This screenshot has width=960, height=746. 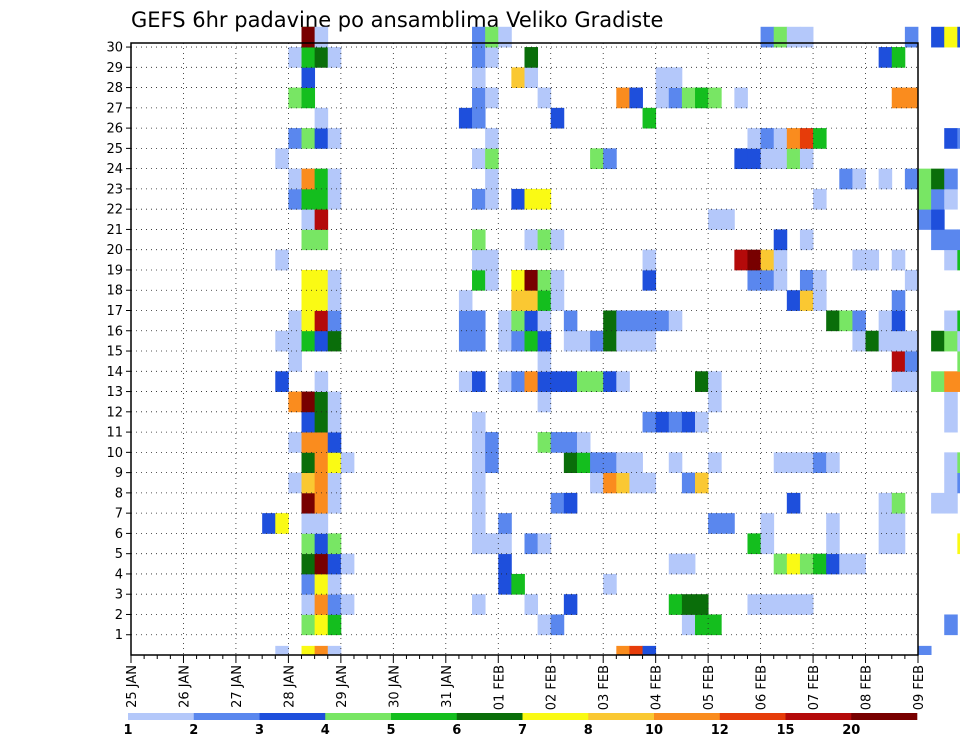 What do you see at coordinates (114, 230) in the screenshot?
I see `y-tick-label: 21` at bounding box center [114, 230].